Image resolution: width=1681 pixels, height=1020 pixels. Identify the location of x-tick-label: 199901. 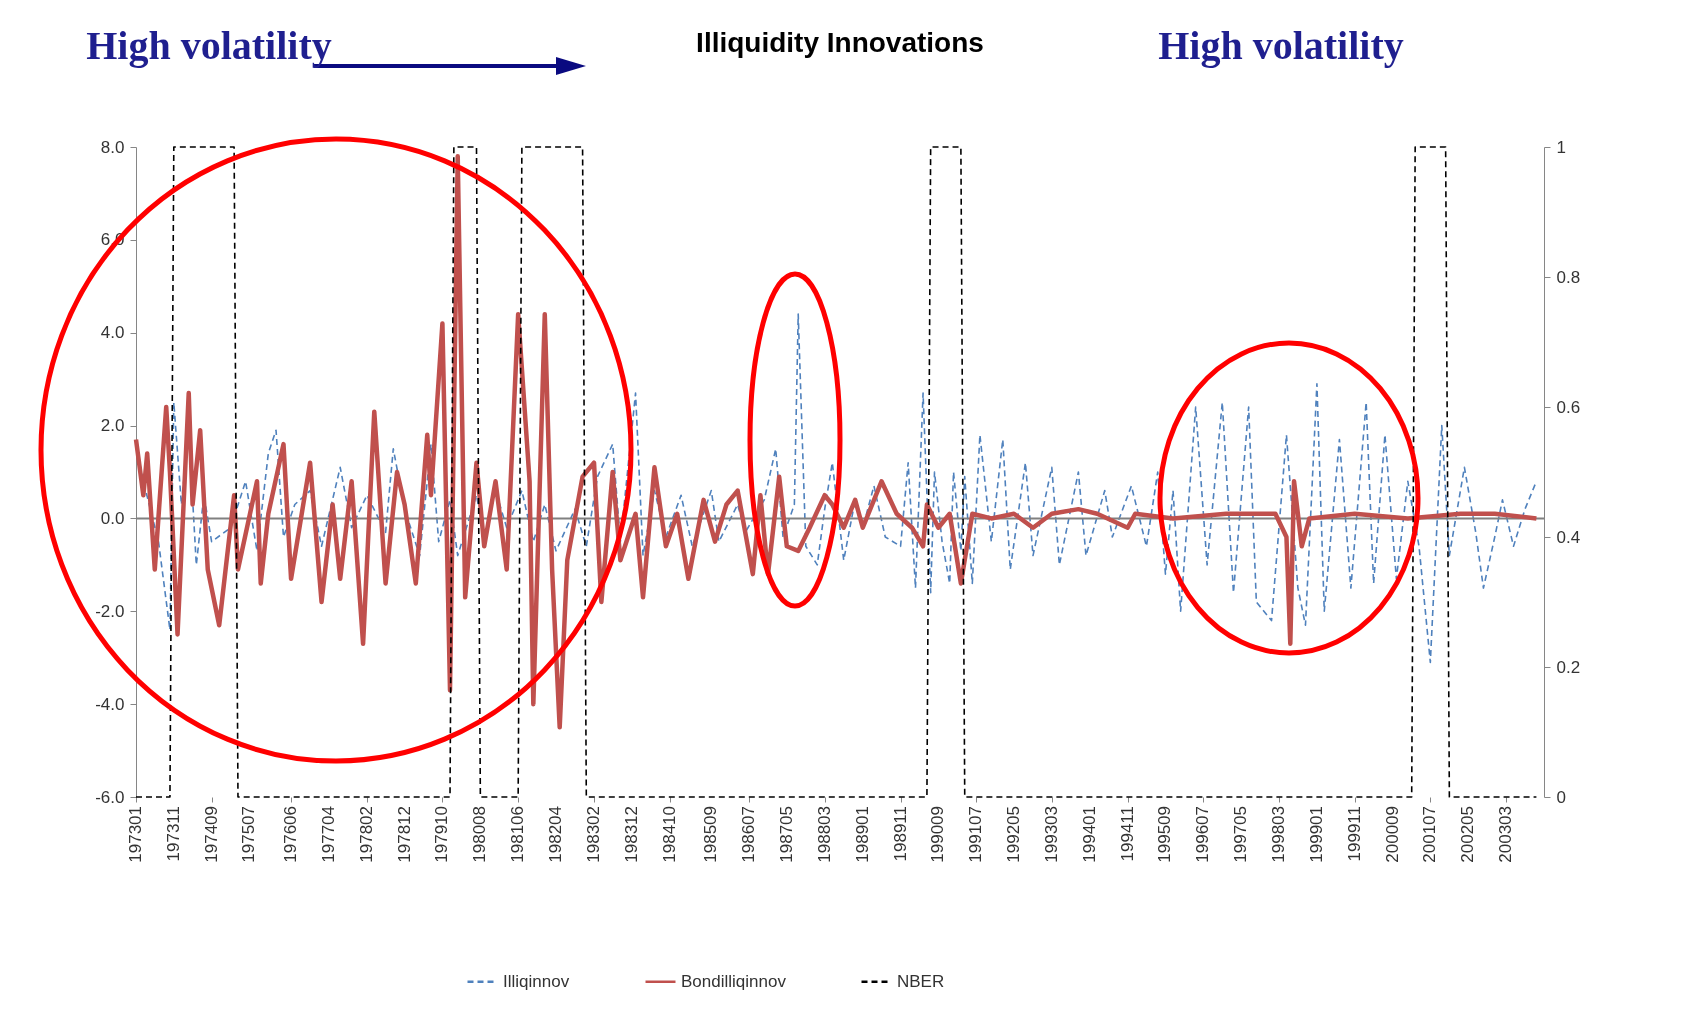
(1316, 834).